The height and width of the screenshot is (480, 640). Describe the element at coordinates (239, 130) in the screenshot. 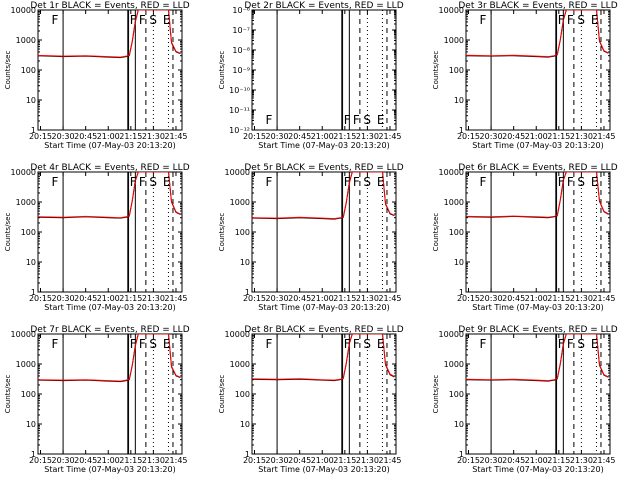

I see `y-tick-label: 10⁻¹²` at that location.